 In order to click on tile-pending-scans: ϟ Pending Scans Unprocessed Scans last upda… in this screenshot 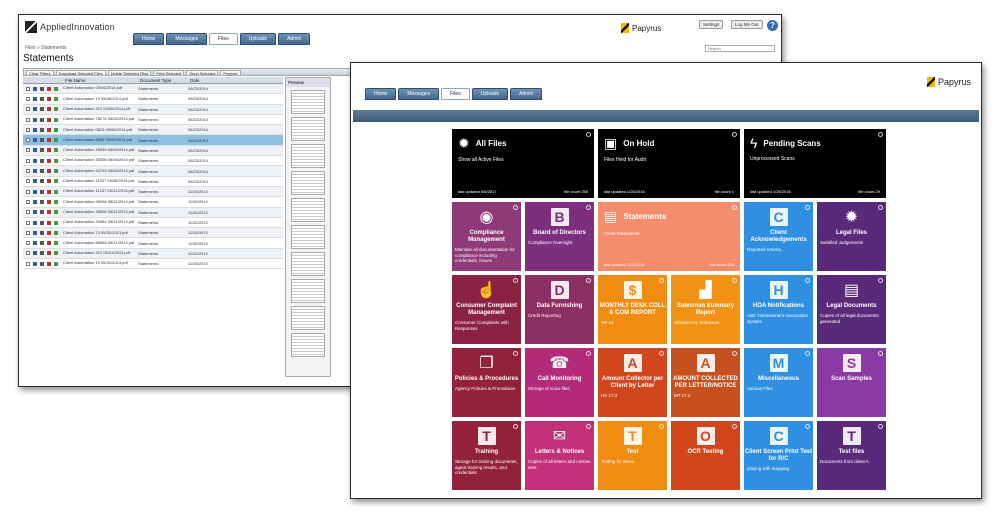, I will do `click(815, 163)`.